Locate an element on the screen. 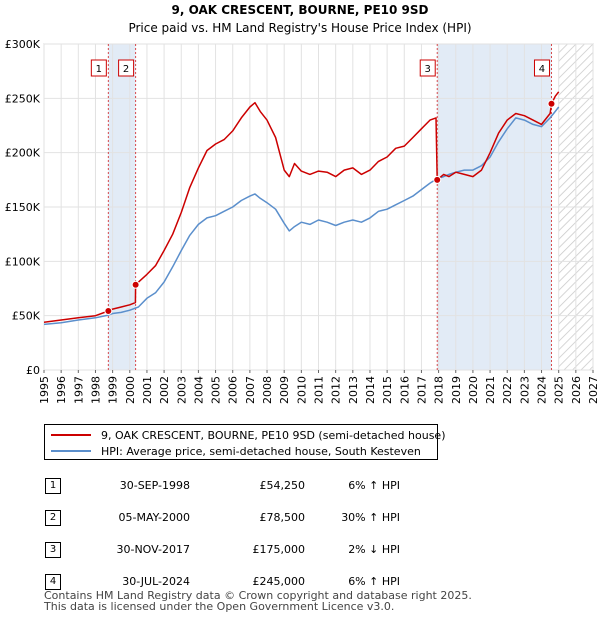  x-tick-label: 2000 is located at coordinates (130, 390).